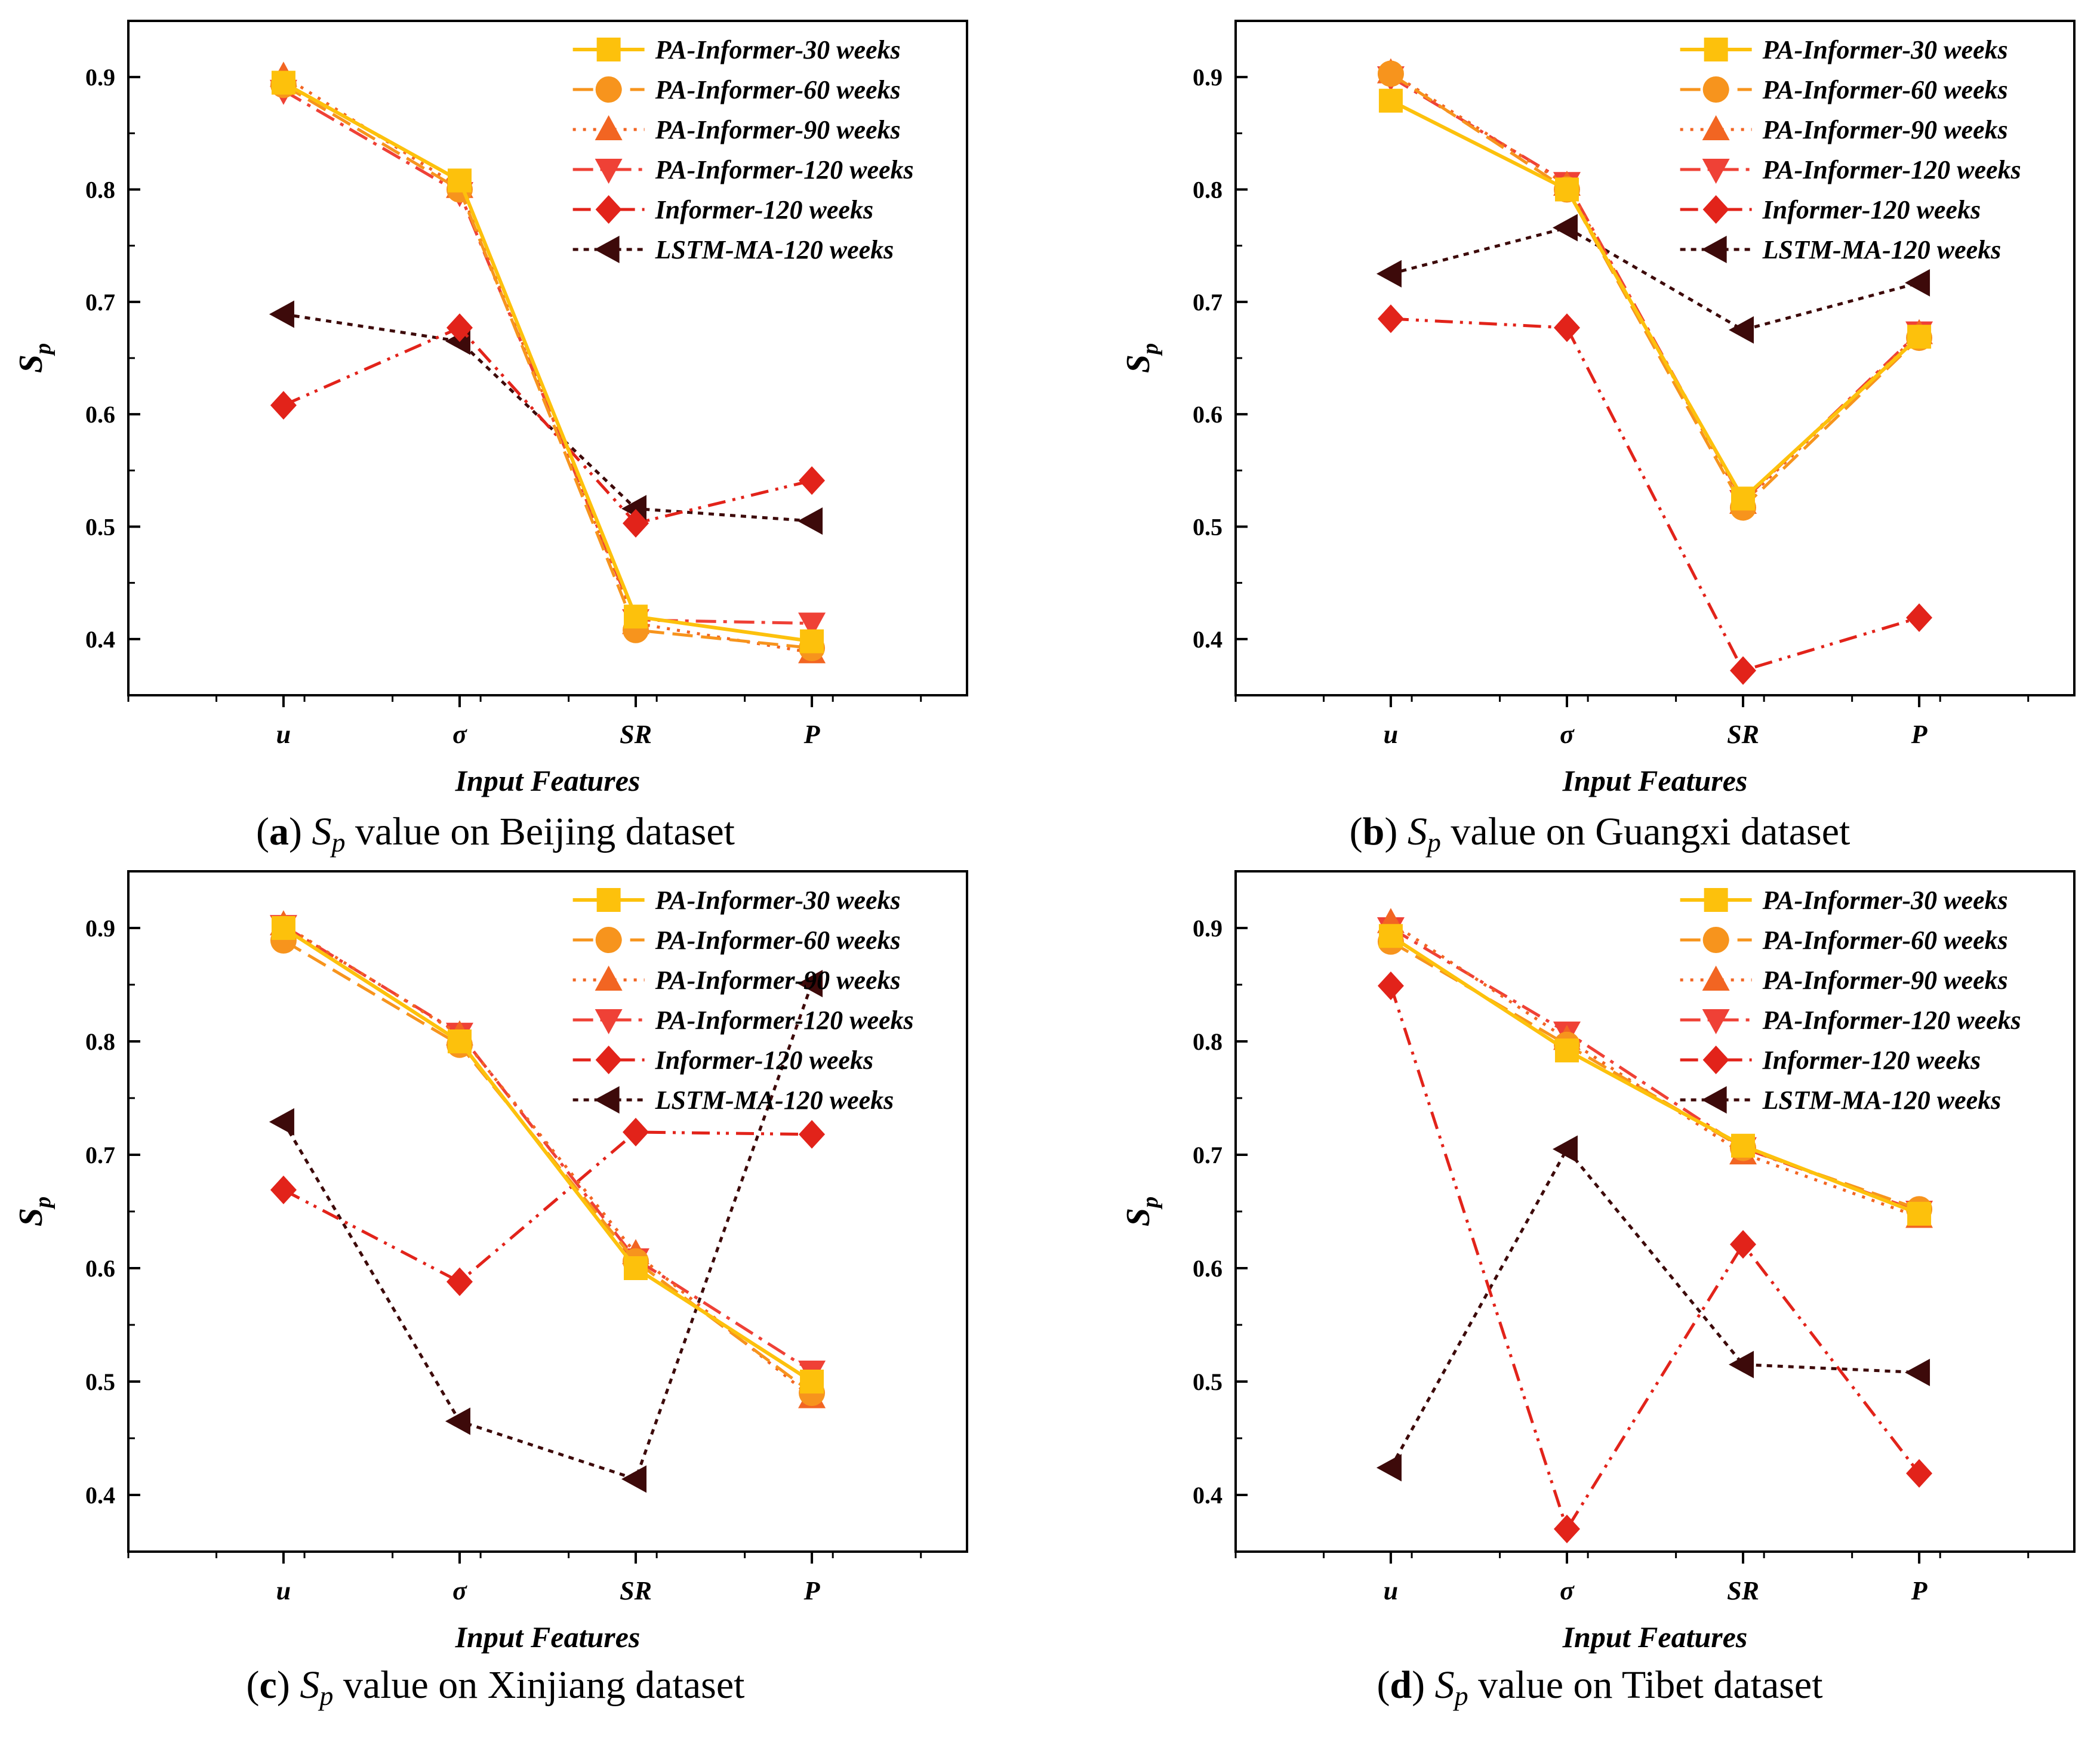 Image resolution: width=2100 pixels, height=1745 pixels. I want to click on legend-label: PA-Informer-120 weeks, so click(785, 1020).